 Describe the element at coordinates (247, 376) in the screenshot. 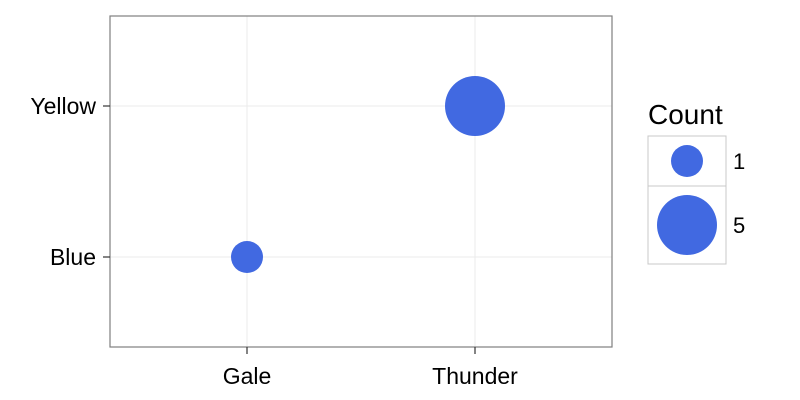

I see `x-tick-label-gale: Gale` at that location.